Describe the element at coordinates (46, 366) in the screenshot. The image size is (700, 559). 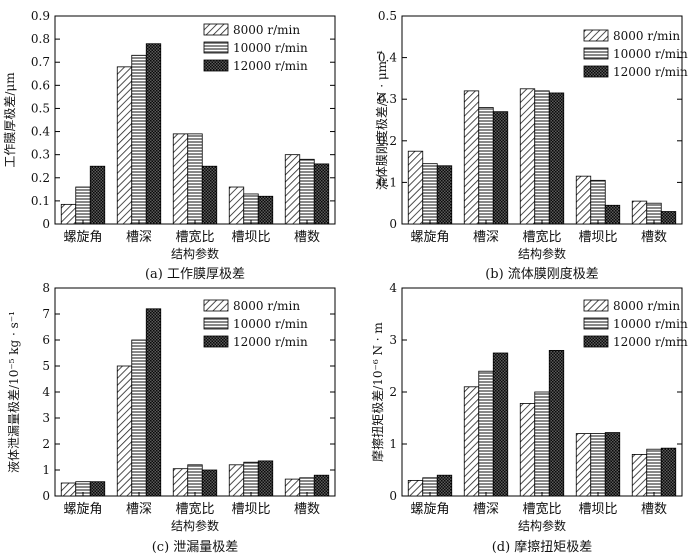
I see `y-tick-label: 5` at that location.